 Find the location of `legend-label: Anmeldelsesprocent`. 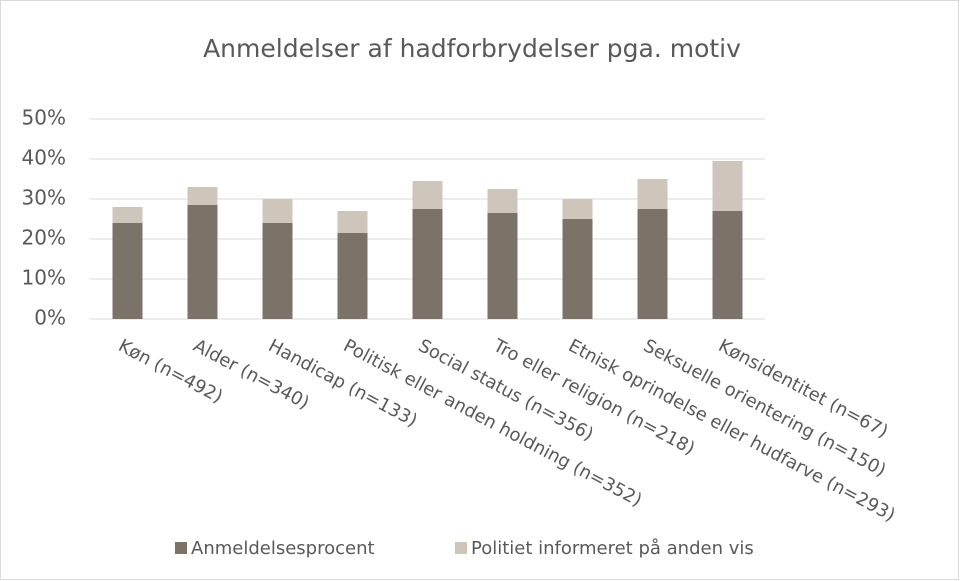

legend-label: Anmeldelsesprocent is located at coordinates (283, 548).